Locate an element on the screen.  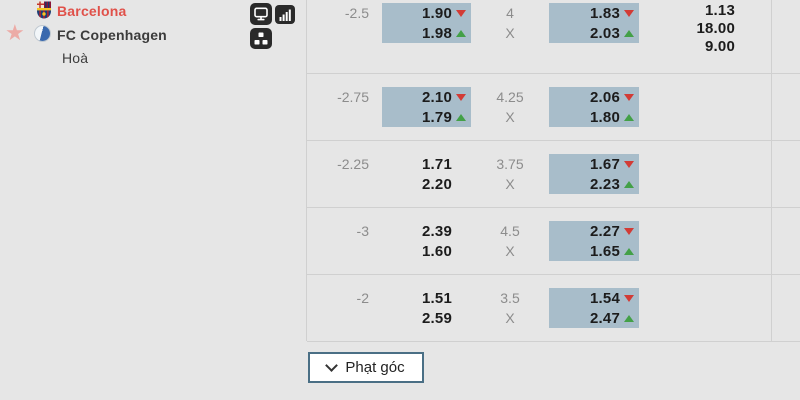
corner-market-label: Phạt góc is located at coordinates (375, 367).